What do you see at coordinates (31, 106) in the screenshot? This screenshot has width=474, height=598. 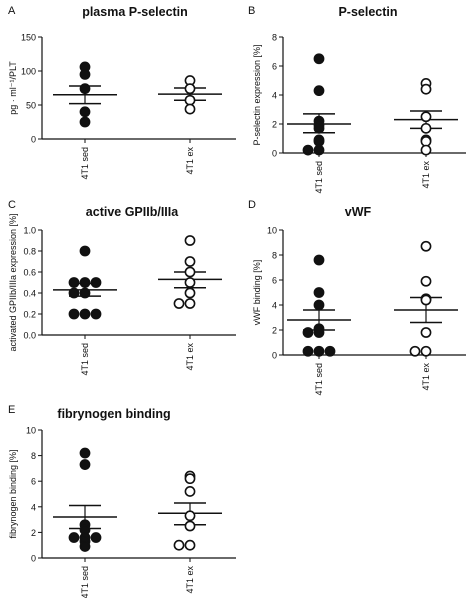 I see `y-tick-label: 50` at bounding box center [31, 106].